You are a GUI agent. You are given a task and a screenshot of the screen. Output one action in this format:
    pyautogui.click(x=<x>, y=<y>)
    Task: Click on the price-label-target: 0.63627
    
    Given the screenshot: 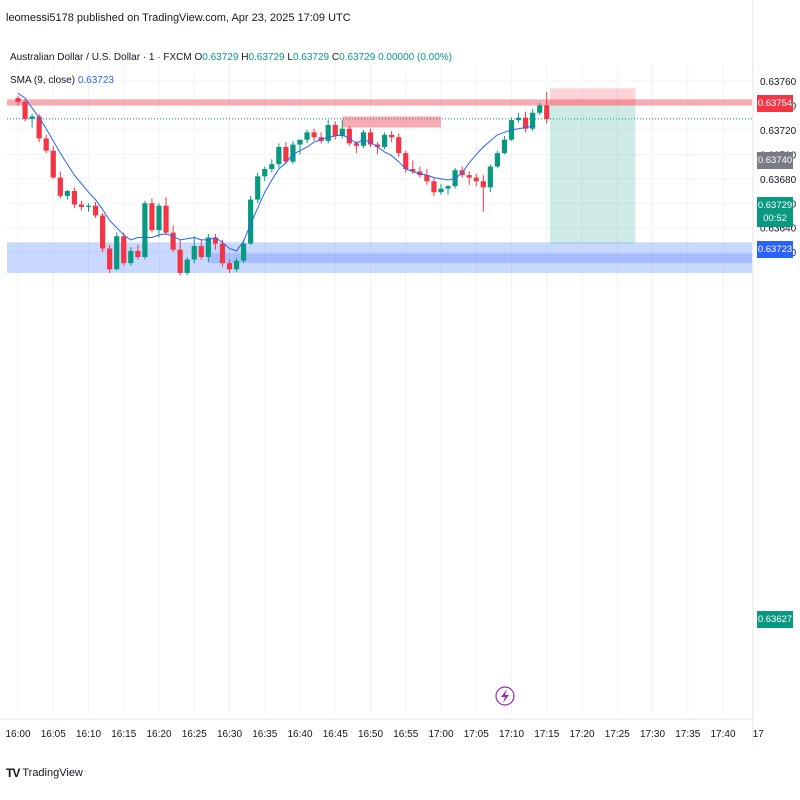 What is the action you would take?
    pyautogui.click(x=775, y=619)
    